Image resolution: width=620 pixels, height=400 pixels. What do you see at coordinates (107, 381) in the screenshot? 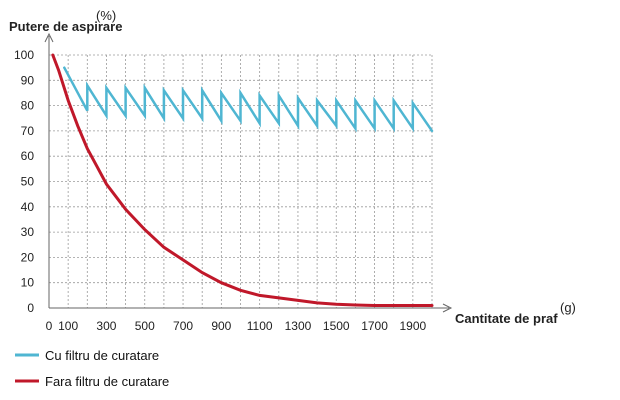
I see `legend-label-fara-filtru: Fara filtru de curatare` at bounding box center [107, 381].